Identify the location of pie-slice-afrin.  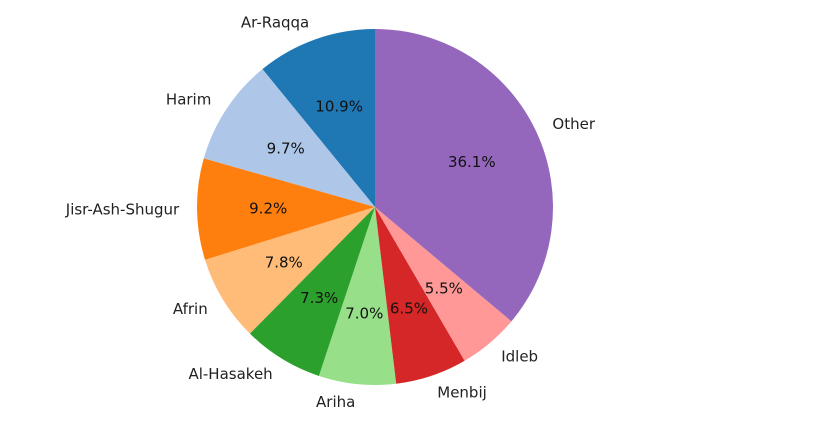
(290, 270).